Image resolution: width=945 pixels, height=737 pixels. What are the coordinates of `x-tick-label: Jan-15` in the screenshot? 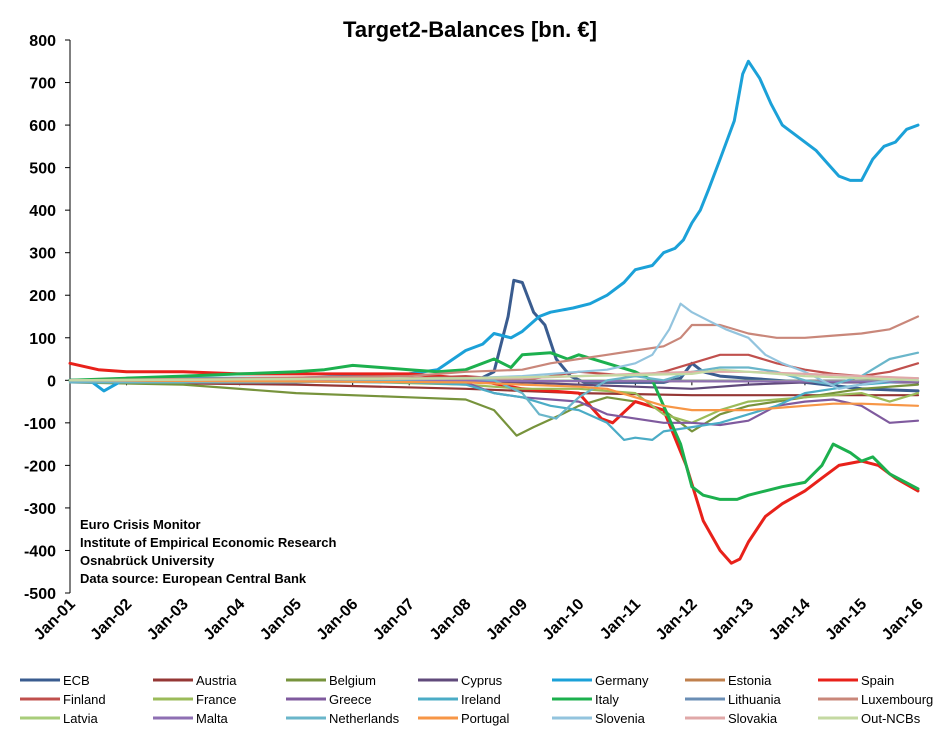 It's located at (846, 620).